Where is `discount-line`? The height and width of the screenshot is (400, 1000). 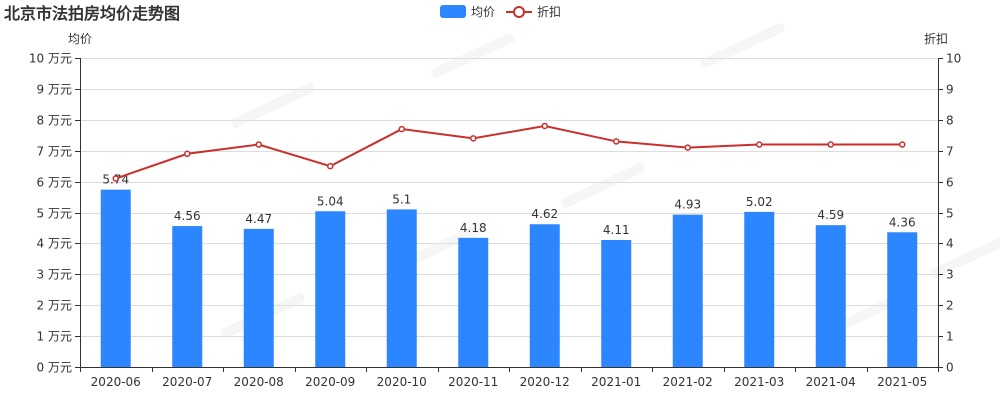
discount-line is located at coordinates (509, 152).